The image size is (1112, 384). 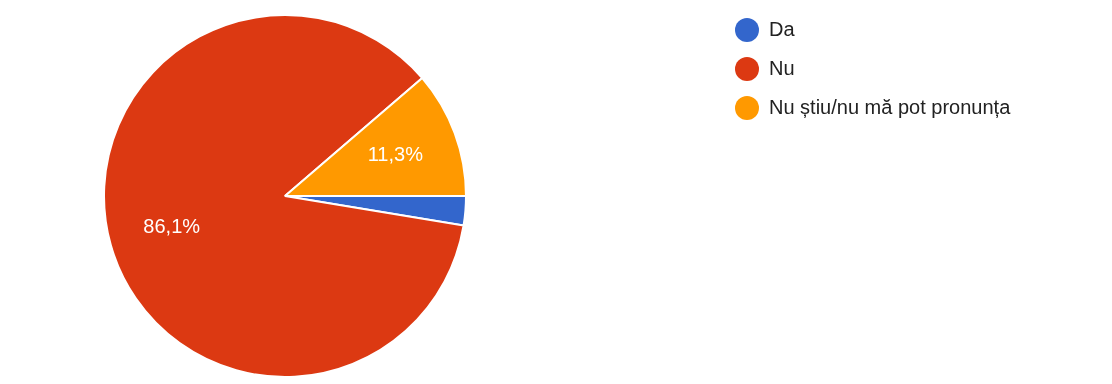 I want to click on data-label: 86,1%, so click(x=172, y=226).